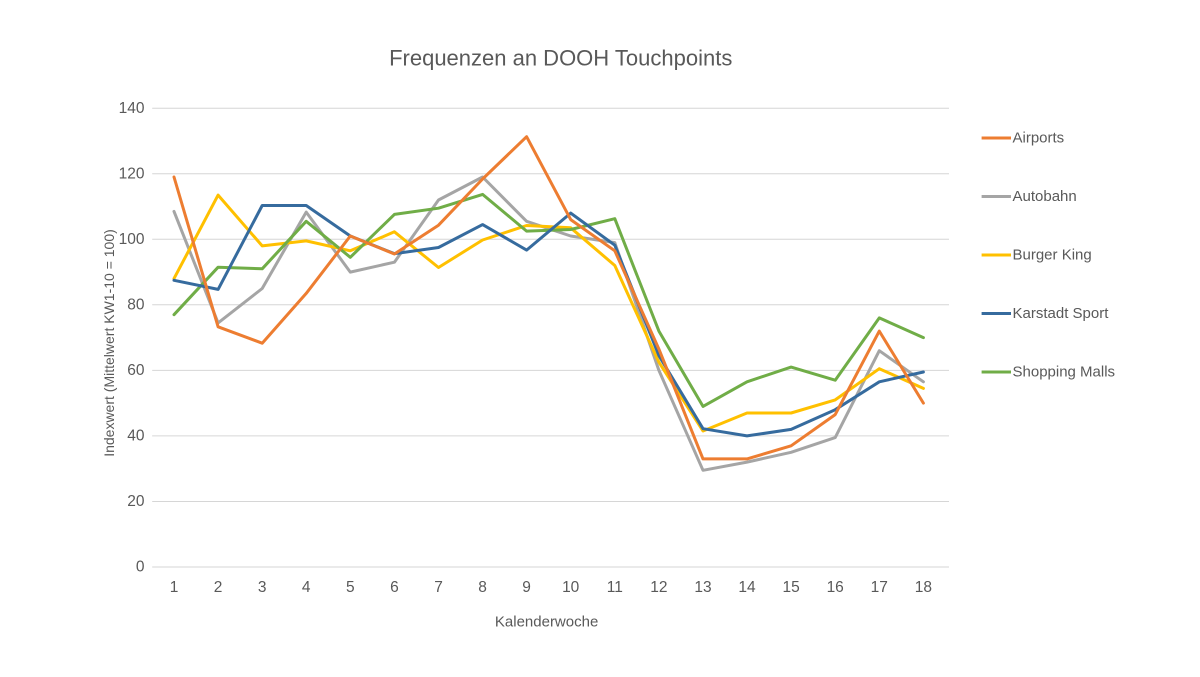  What do you see at coordinates (879, 587) in the screenshot?
I see `svg-text: 17` at bounding box center [879, 587].